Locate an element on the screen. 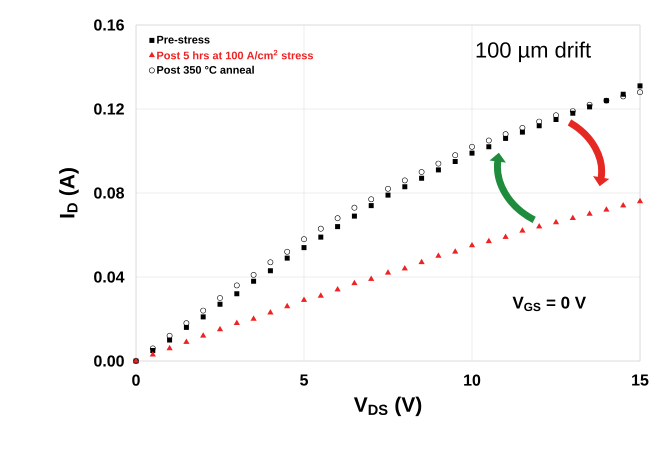 This screenshot has width=650, height=454. x-tick-label: 0 is located at coordinates (136, 380).